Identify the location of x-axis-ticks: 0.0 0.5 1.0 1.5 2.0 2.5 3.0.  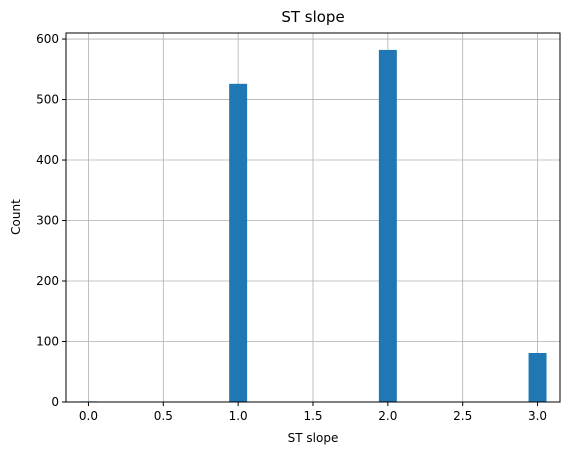
(313, 412).